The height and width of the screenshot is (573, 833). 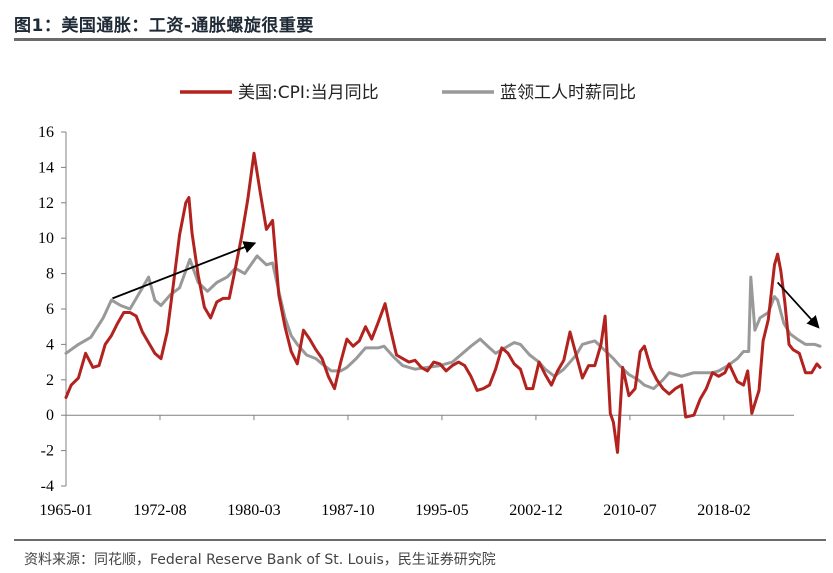 I want to click on y-tick-label: 10, so click(x=46, y=238).